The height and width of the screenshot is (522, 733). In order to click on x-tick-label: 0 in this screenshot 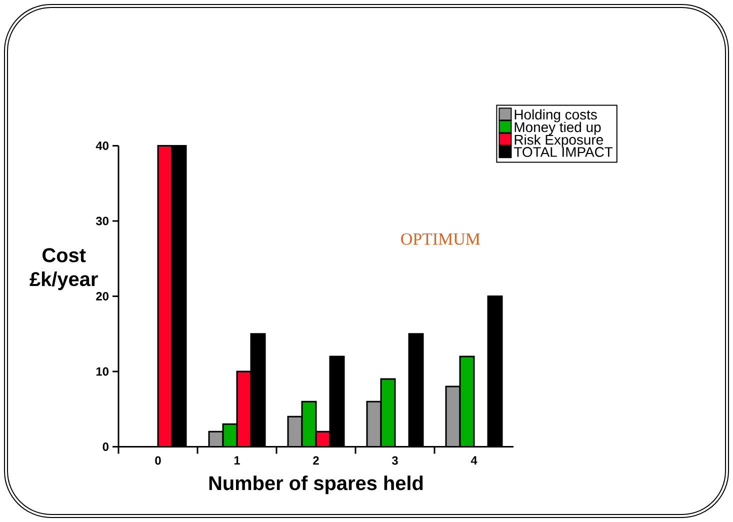, I will do `click(158, 460)`.